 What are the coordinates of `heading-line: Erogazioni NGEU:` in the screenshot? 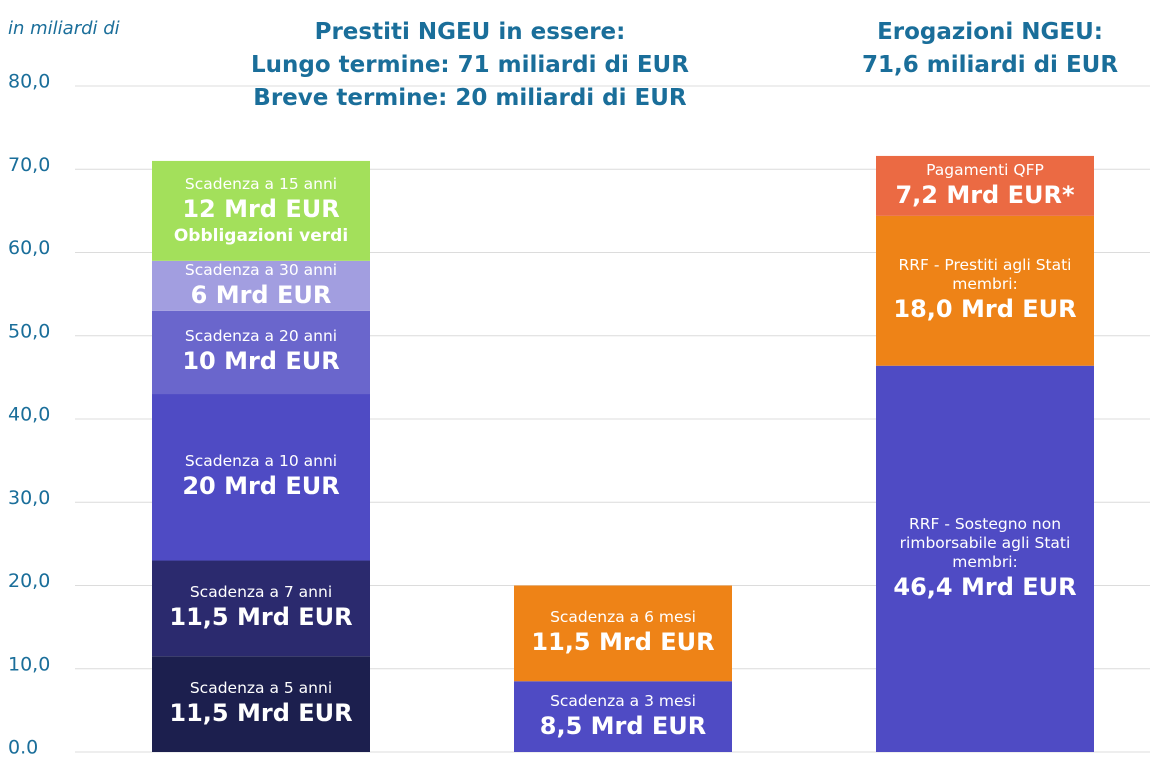 It's located at (990, 32).